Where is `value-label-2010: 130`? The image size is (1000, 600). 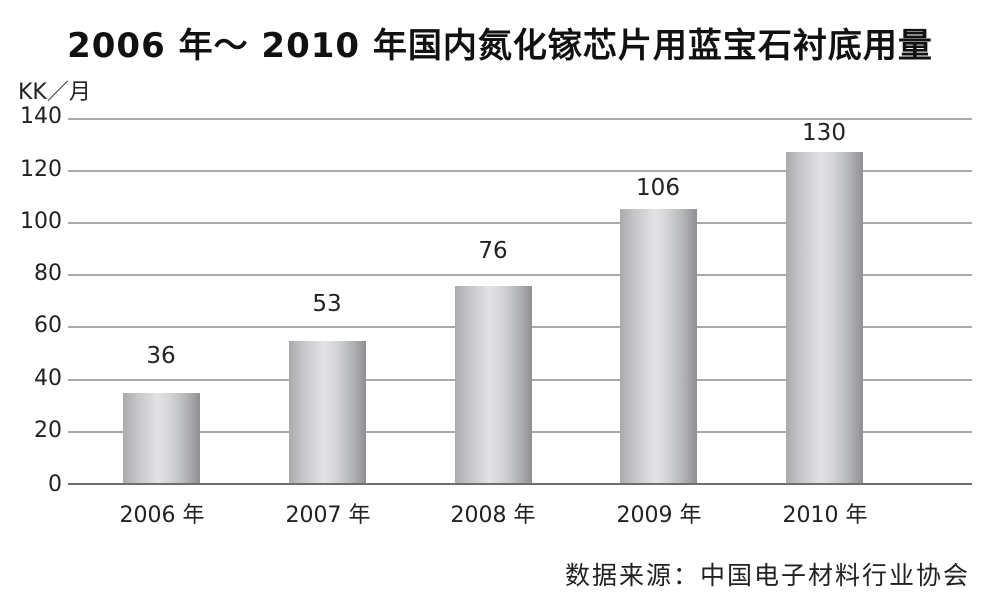
value-label-2010: 130 is located at coordinates (824, 133).